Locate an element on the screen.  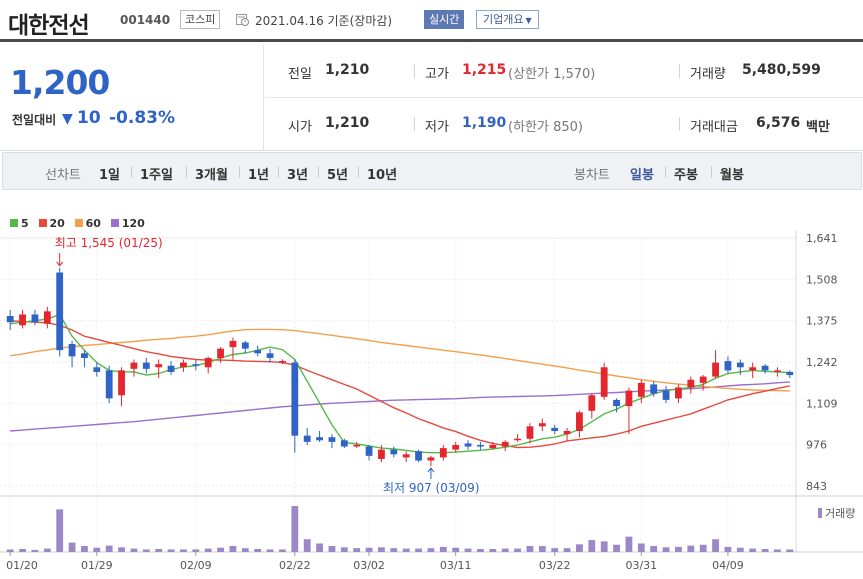
x-tick-label: 03/22 is located at coordinates (555, 565).